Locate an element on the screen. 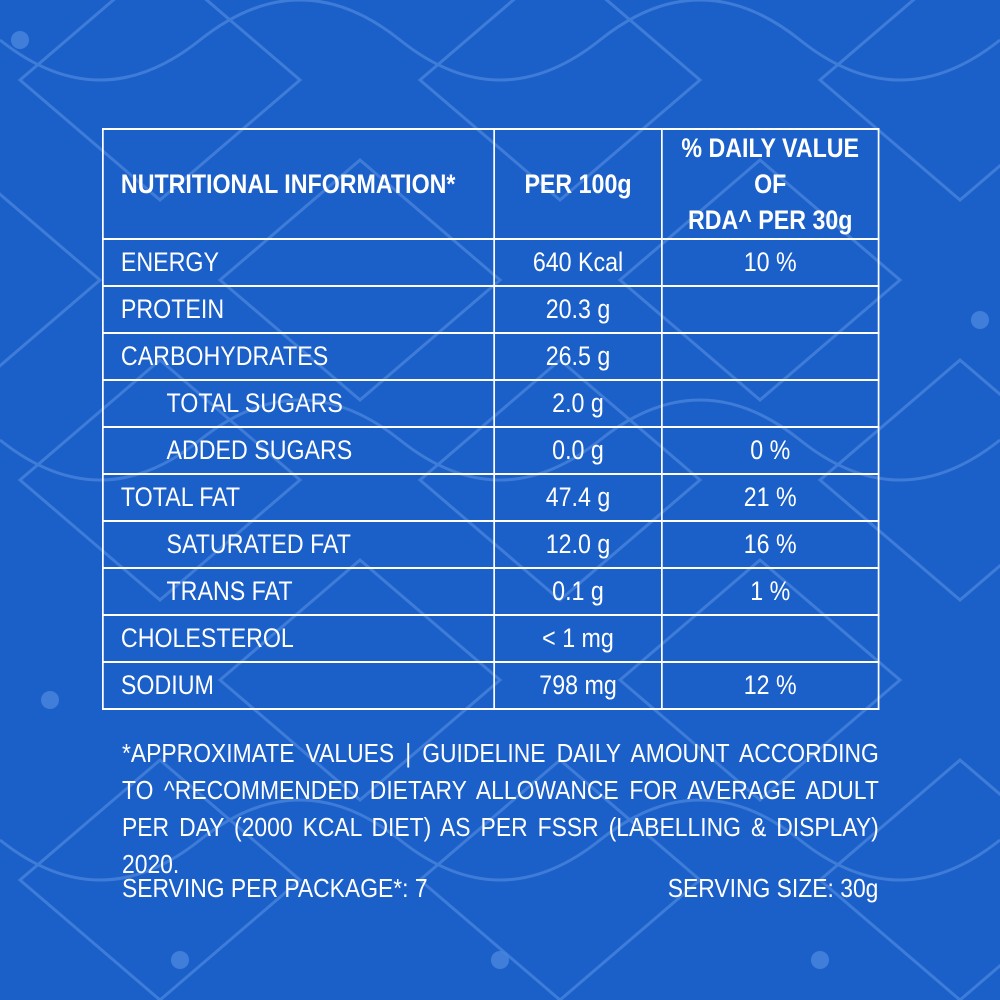  header-daily-value: % DAILY VALUE OF RDA^ PER 30g is located at coordinates (770, 184).